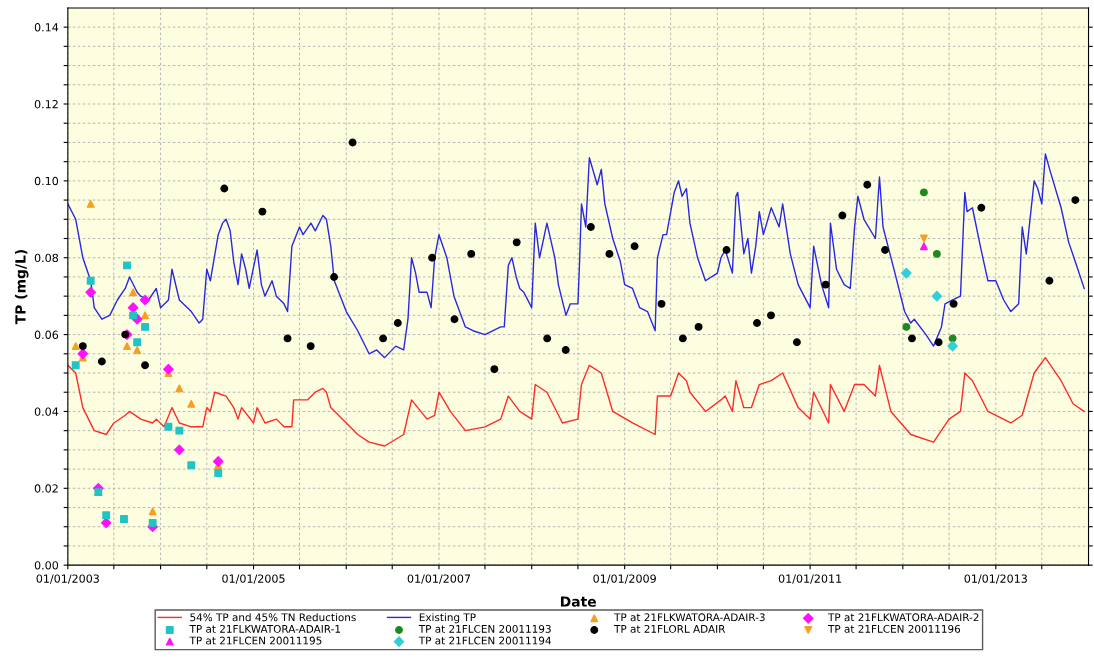 The height and width of the screenshot is (661, 1094). I want to click on y-tick-label: 0.02, so click(46, 488).